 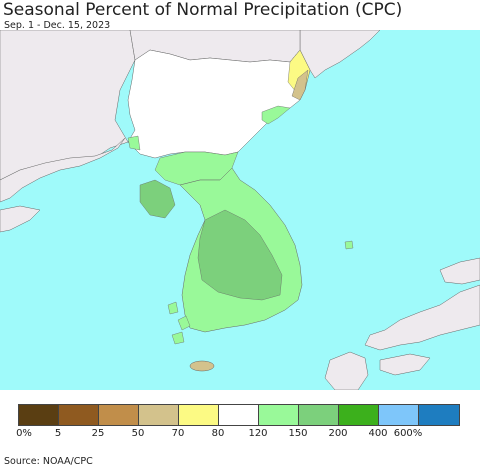 What do you see at coordinates (298, 433) in the screenshot?
I see `legend-tick-7: 150` at bounding box center [298, 433].